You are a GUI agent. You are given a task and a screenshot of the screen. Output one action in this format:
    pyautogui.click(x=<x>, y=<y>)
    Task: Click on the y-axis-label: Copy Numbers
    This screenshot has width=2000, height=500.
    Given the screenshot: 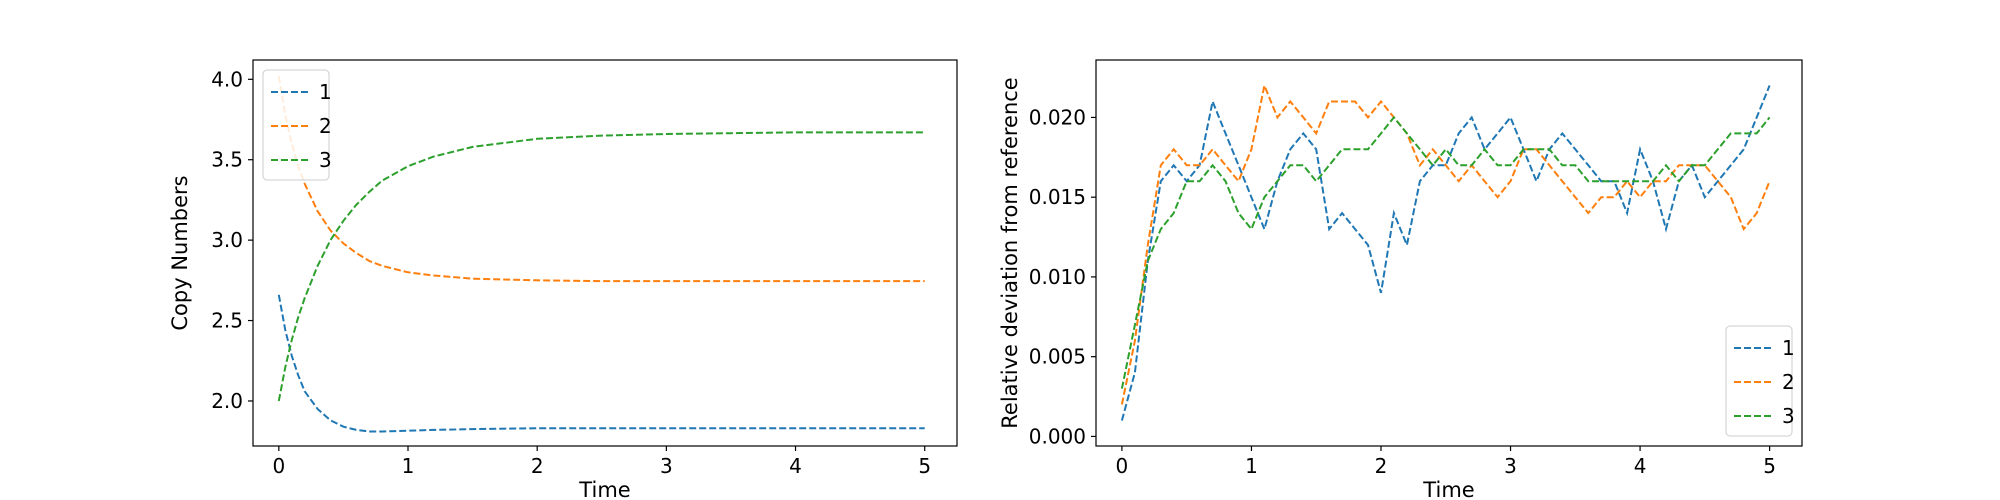 What is the action you would take?
    pyautogui.click(x=180, y=252)
    